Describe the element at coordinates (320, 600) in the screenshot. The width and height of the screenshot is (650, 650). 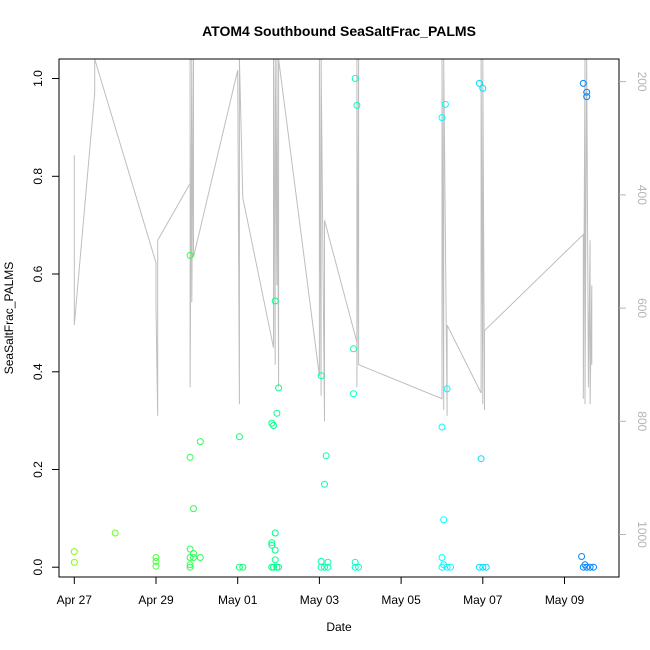
I see `x-tick-label: May 03` at that location.